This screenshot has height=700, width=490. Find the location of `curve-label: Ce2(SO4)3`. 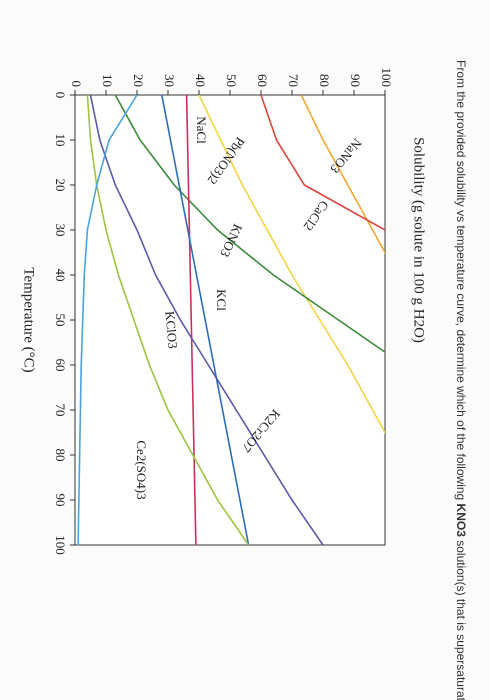

curve-label: Ce2(SO4)3 is located at coordinates (141, 469).